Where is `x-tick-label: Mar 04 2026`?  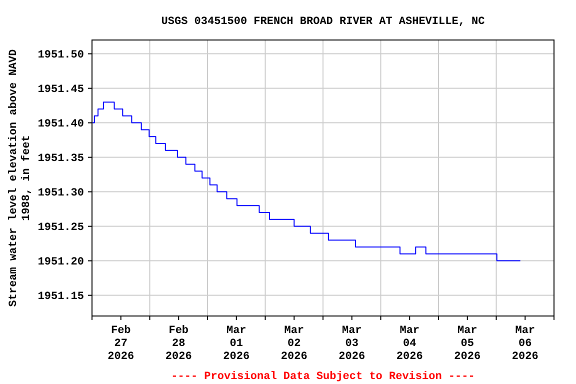 x-tick-label: Mar 04 2026 is located at coordinates (409, 344).